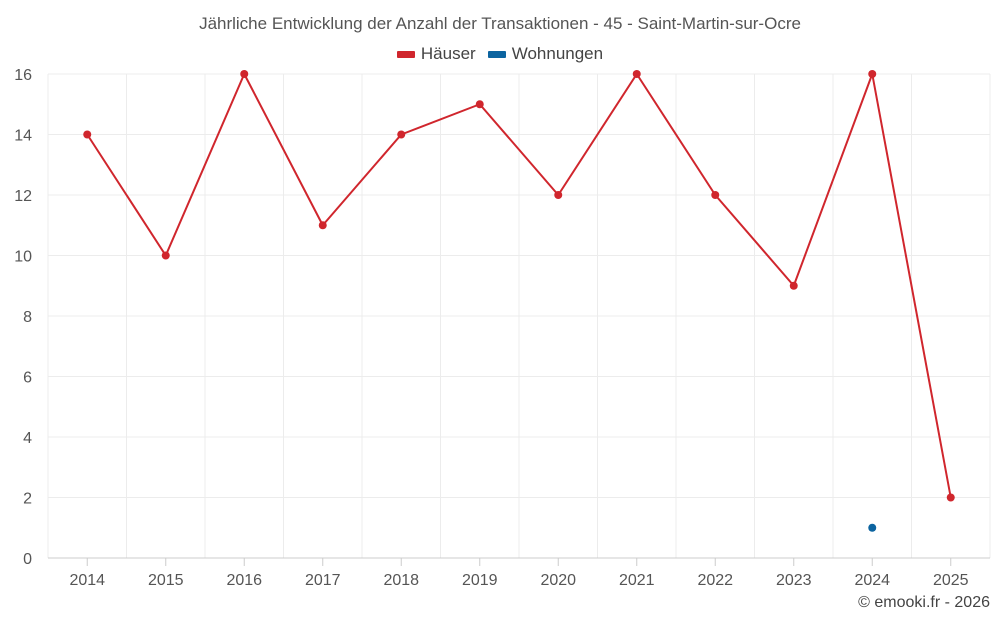 Image resolution: width=1000 pixels, height=625 pixels. What do you see at coordinates (323, 580) in the screenshot?
I see `x-tick-label: 2017` at bounding box center [323, 580].